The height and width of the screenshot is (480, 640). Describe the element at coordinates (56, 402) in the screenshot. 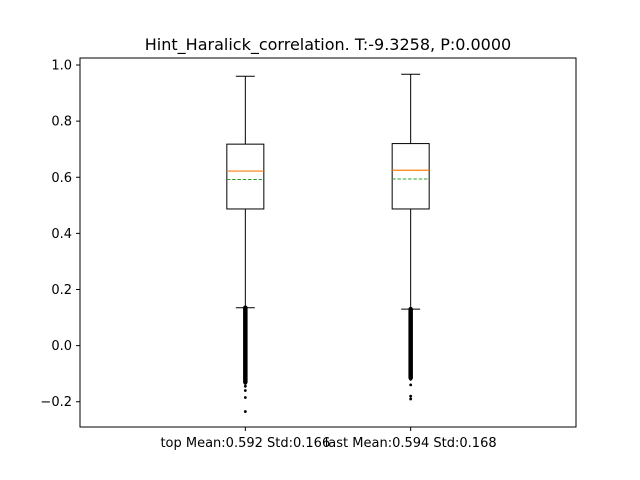

I see `y-tick-label: −0.2` at that location.